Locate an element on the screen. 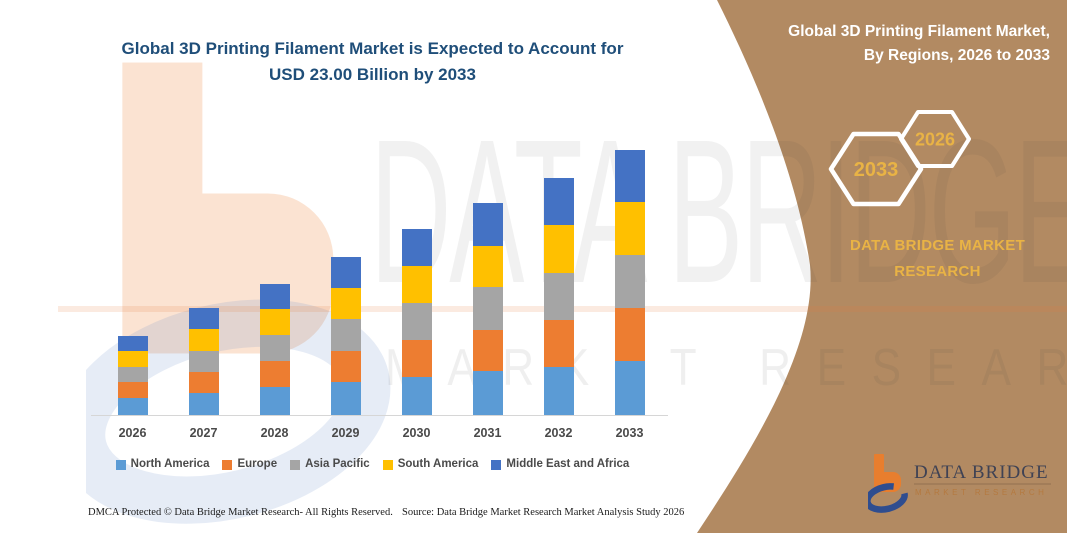 This screenshot has width=1067, height=533. hexagon-2026-label: 2026 is located at coordinates (935, 140).